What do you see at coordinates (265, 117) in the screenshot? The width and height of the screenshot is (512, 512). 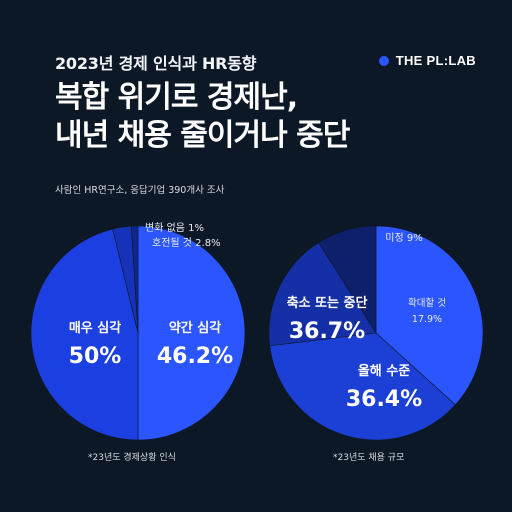 I see `headline: 복합 위기로 경제난, 내년 채용 줄이거나 중단` at bounding box center [265, 117].